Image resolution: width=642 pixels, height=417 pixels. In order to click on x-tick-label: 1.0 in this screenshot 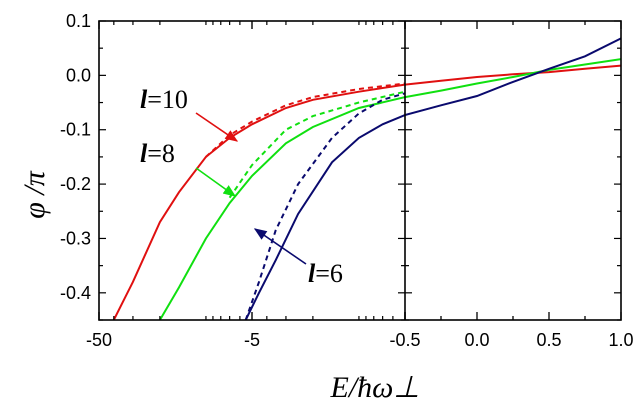, I will do `click(620, 340)`.